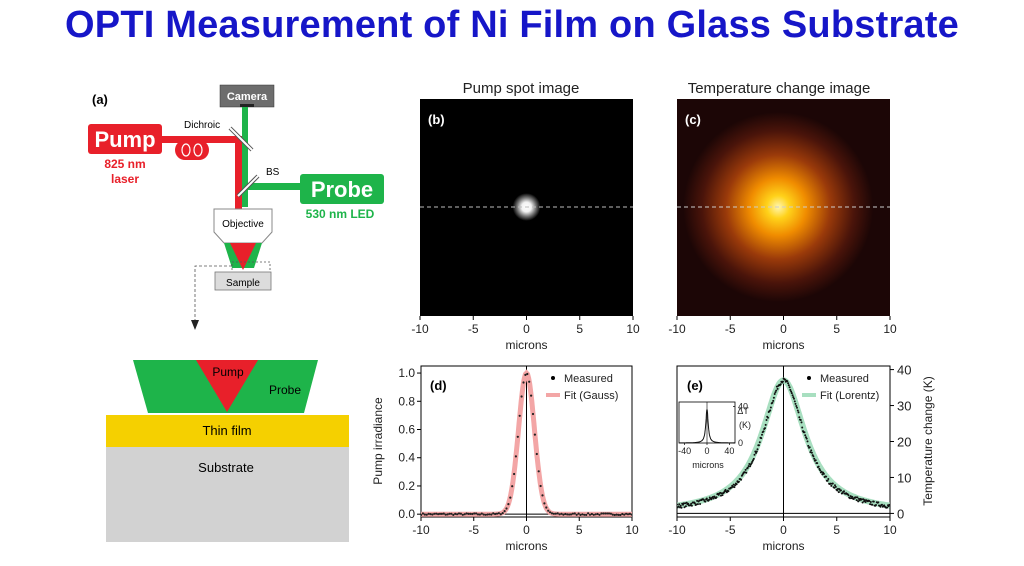 Image resolution: width=1024 pixels, height=566 pixels. I want to click on objective-label: Objective, so click(243, 224).